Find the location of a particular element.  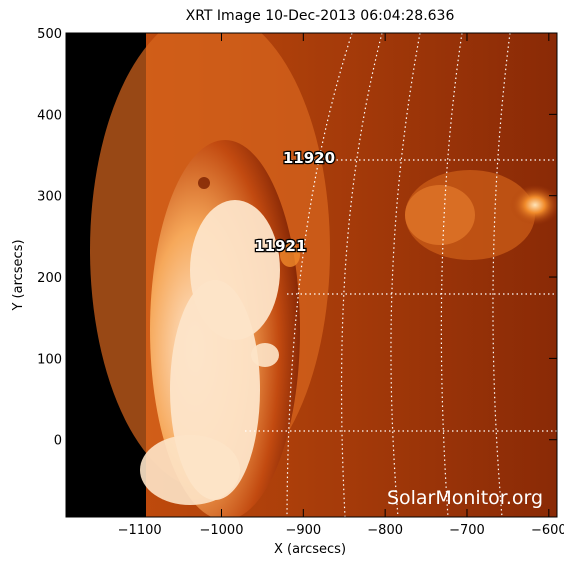

x-tick-label: −800 is located at coordinates (385, 530).